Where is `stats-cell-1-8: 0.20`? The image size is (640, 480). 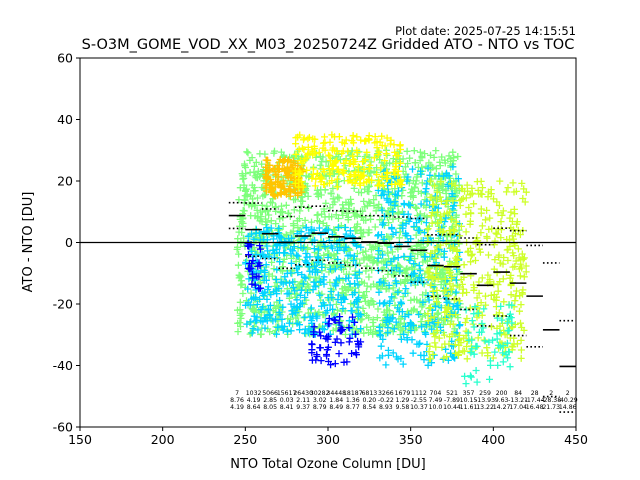
stats-cell-1-8: 0.20 is located at coordinates (369, 400).